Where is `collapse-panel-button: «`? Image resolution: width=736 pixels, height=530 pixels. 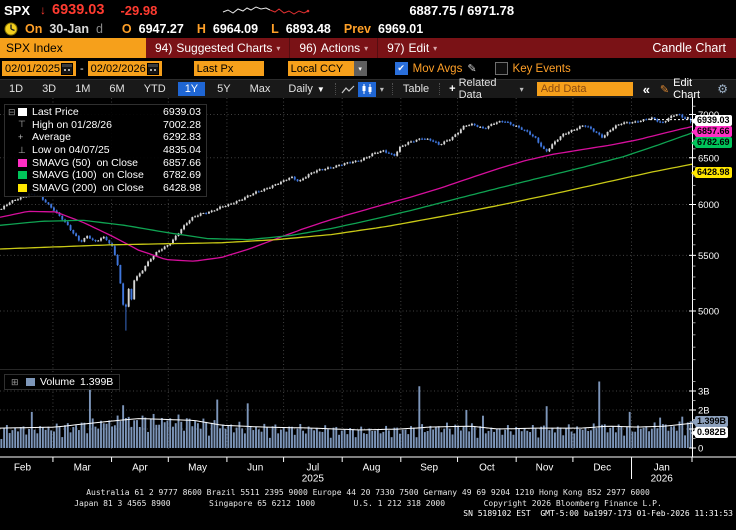
collapse-panel-button: « is located at coordinates (646, 89).